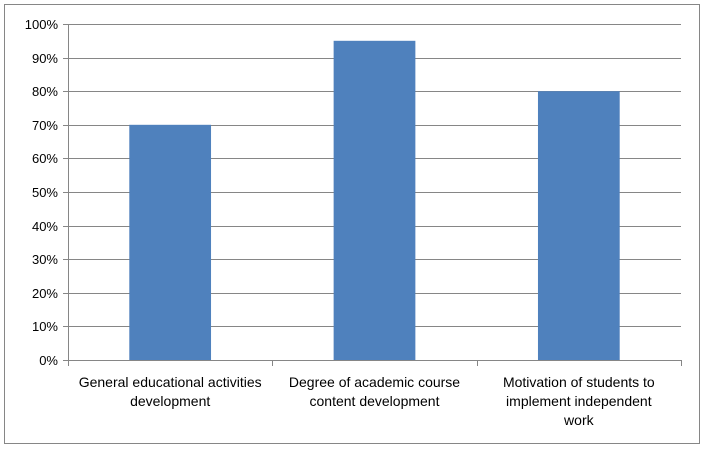  I want to click on x-category-label-line: work, so click(579, 420).